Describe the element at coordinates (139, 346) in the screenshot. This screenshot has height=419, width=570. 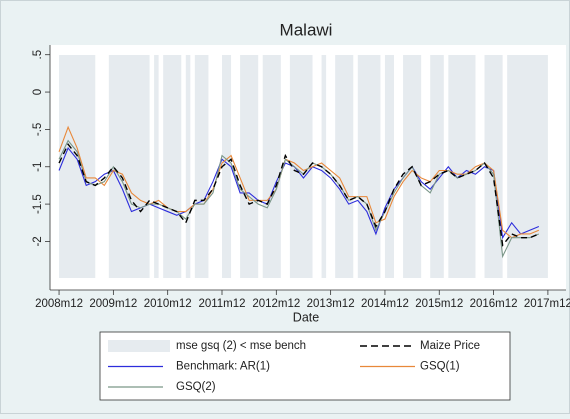
I see `legend-swatch` at that location.